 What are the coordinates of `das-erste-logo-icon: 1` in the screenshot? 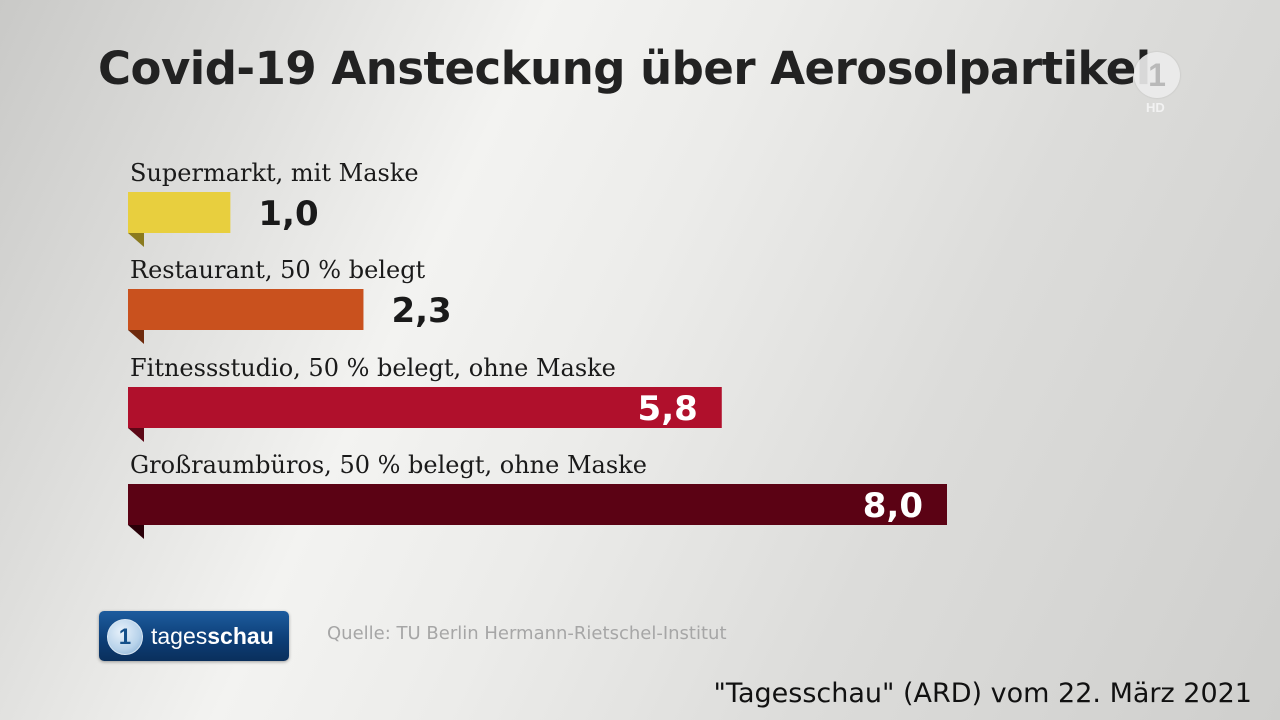 It's located at (1157, 75).